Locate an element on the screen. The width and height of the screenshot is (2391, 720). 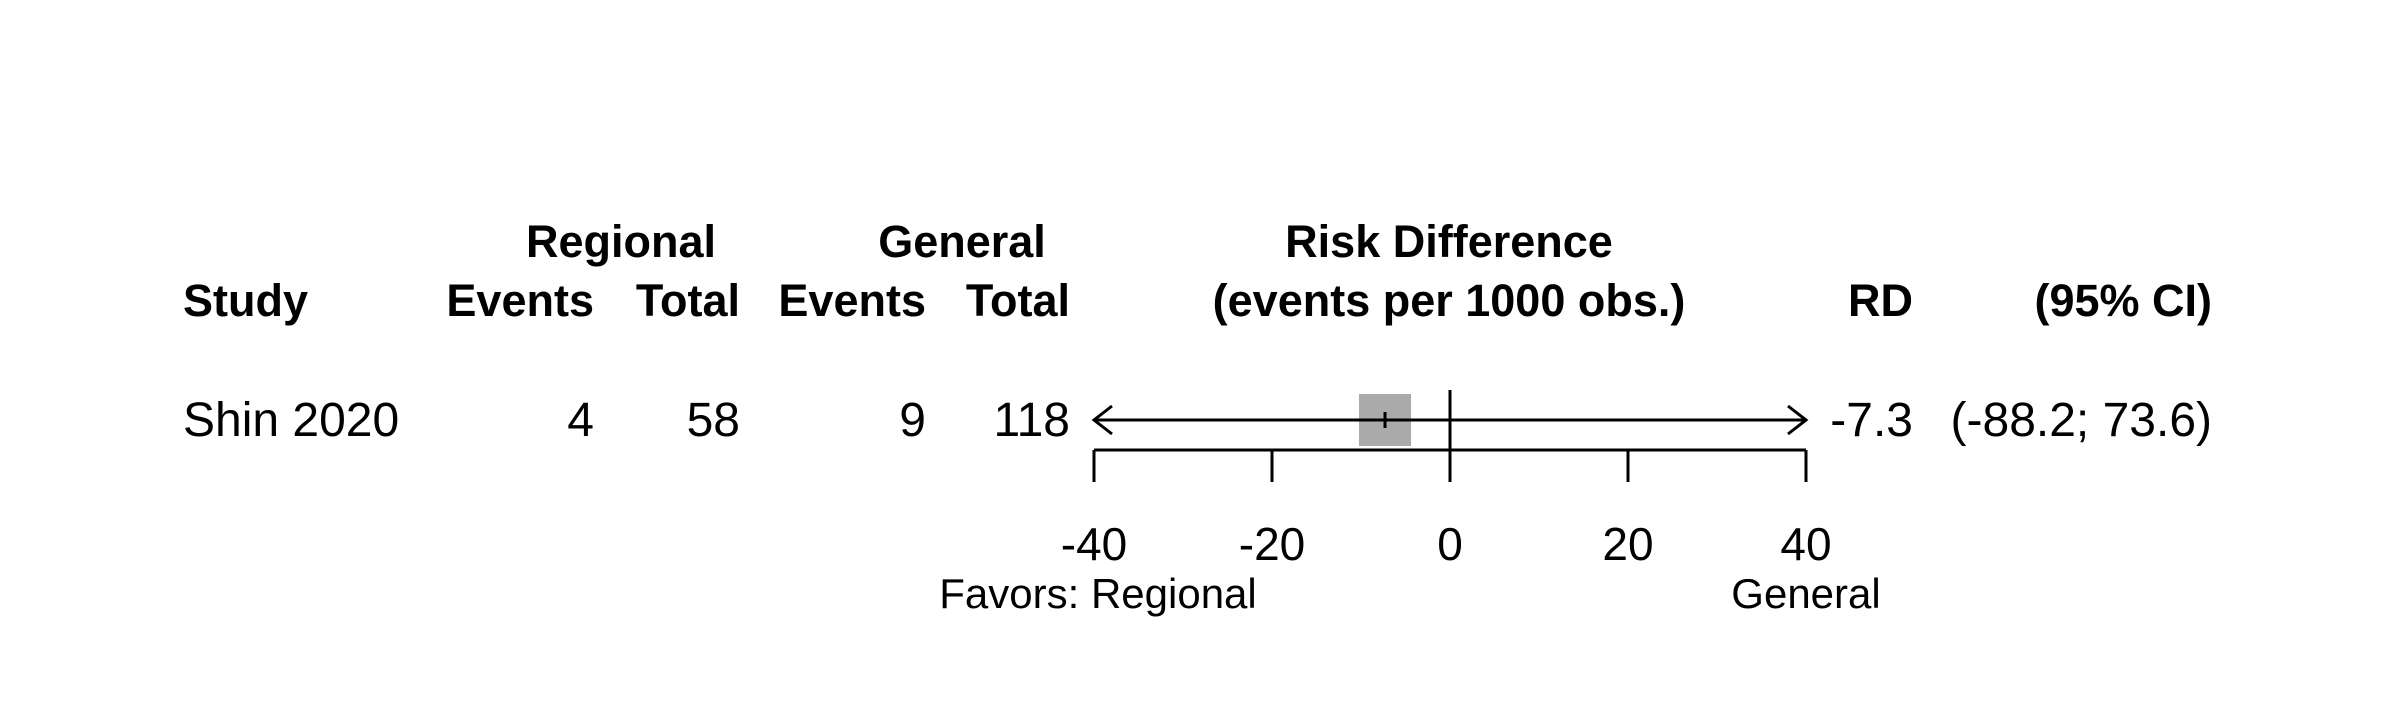
study-marks is located at coordinates (1450, 420).